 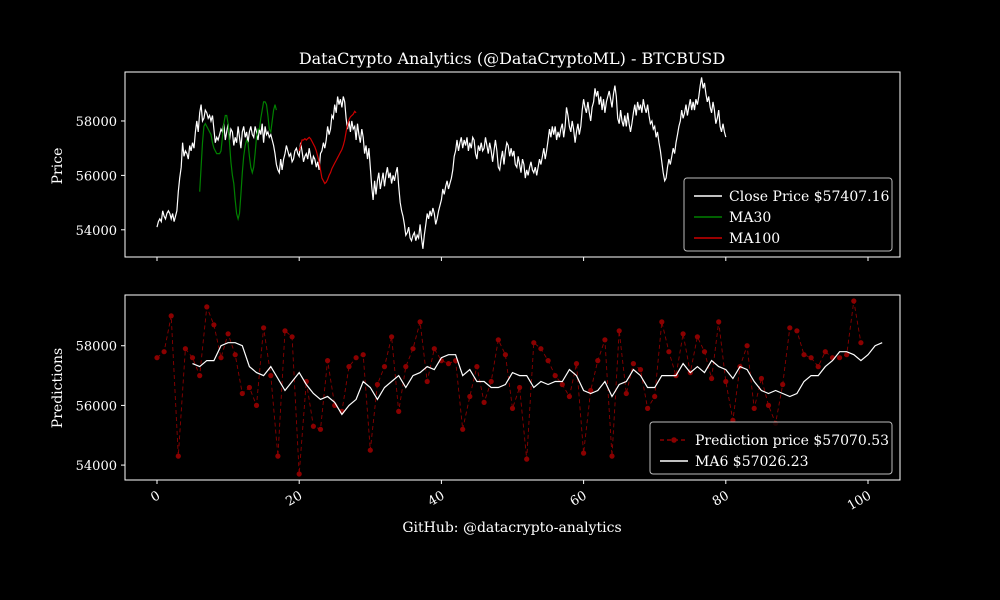 What do you see at coordinates (754, 239) in the screenshot?
I see `legend-label: MA100` at bounding box center [754, 239].